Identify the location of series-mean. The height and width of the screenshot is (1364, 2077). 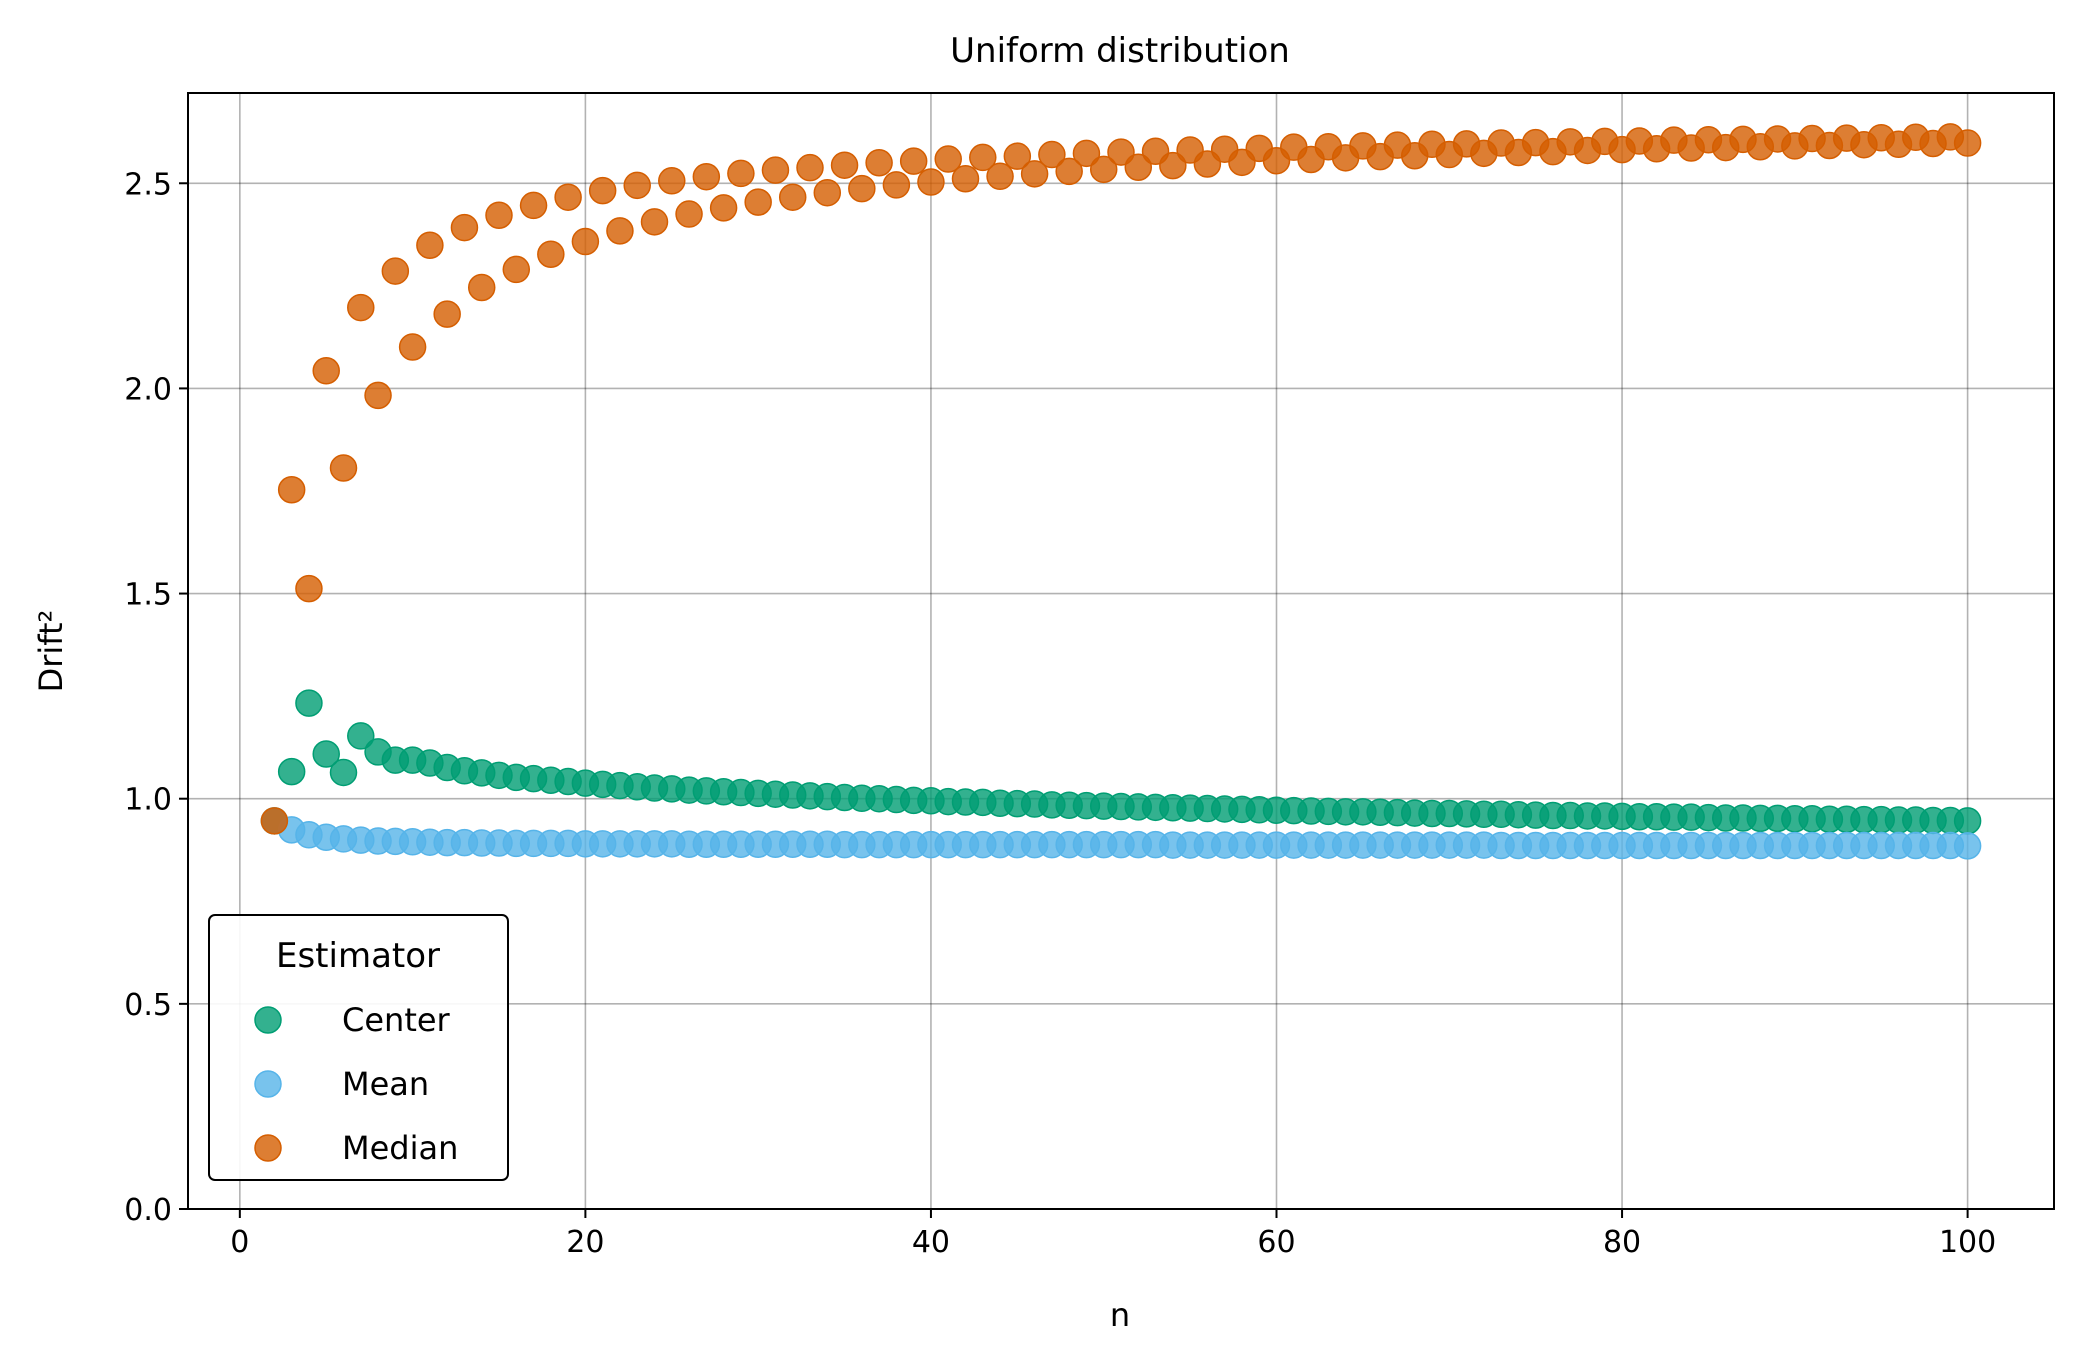
(1121, 833).